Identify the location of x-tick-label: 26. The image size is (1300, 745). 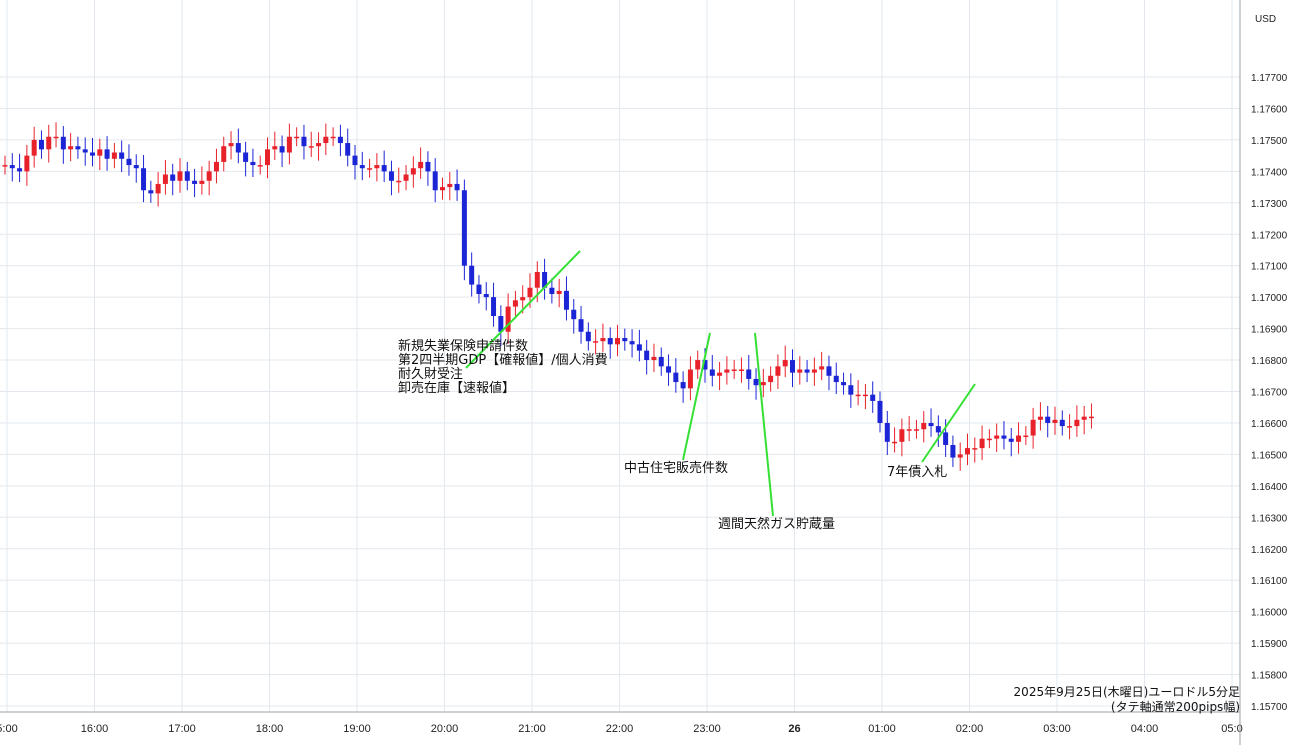
(794, 729).